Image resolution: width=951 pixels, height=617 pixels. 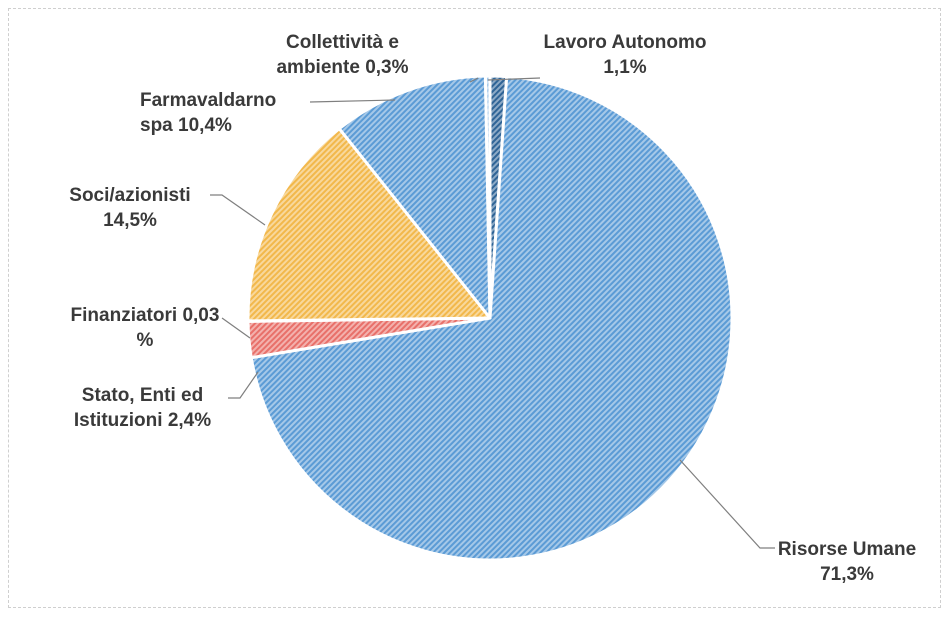 I want to click on value-label: 71,3%, so click(x=847, y=574).